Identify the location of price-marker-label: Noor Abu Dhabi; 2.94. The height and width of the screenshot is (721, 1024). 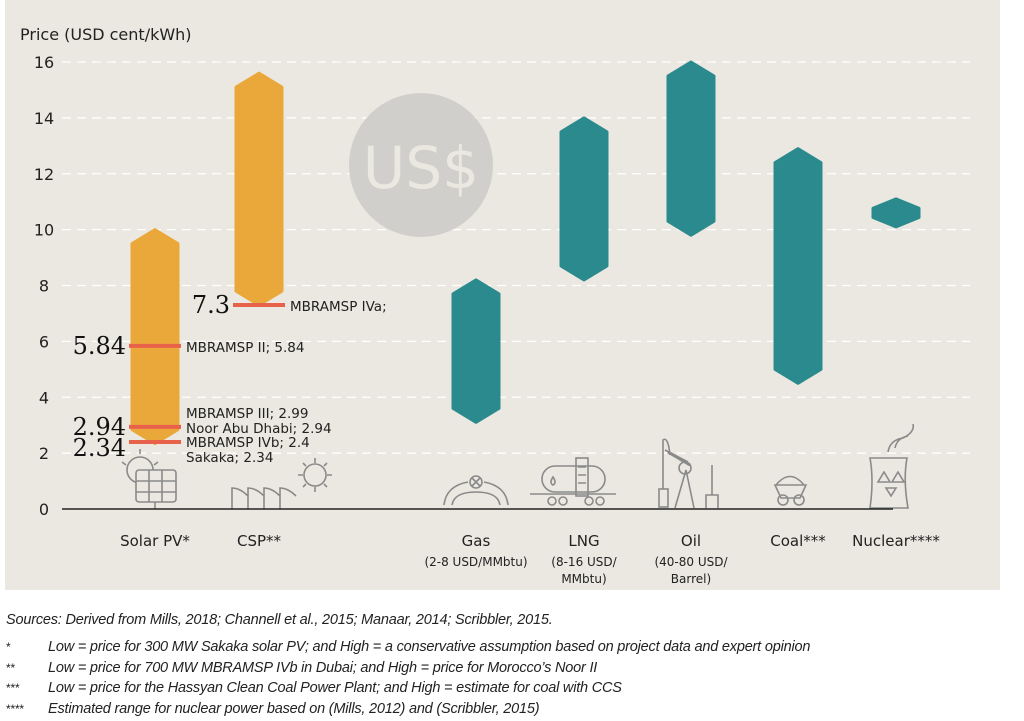
(259, 429).